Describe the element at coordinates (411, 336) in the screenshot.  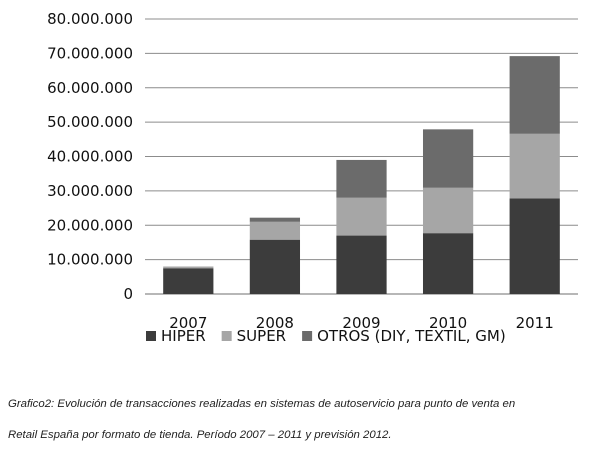
I see `legend-label: OTROS (DIY, TEXTIL, GM)` at that location.